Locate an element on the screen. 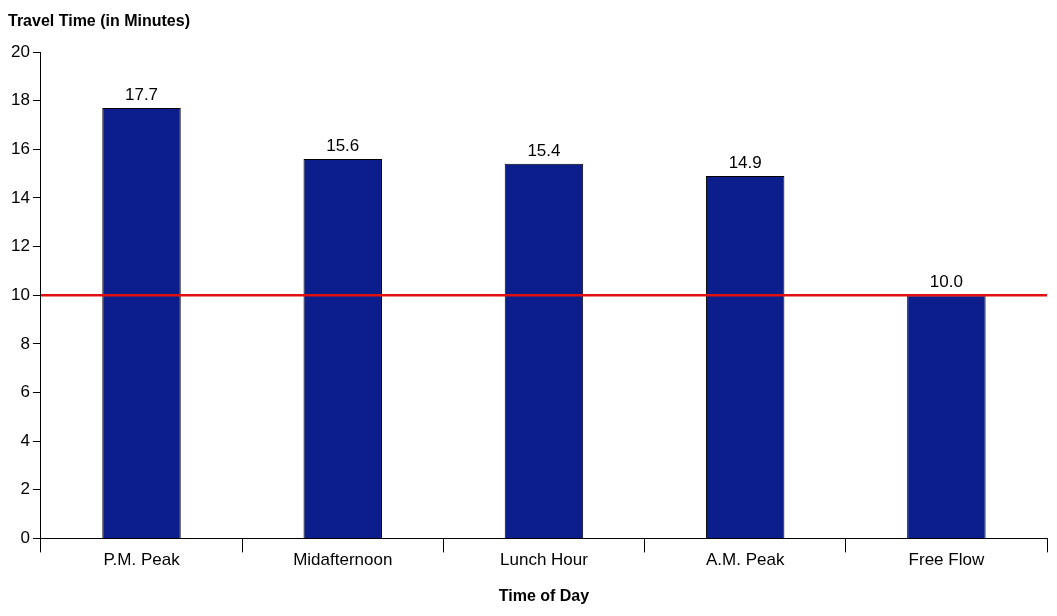 Image resolution: width=1057 pixels, height=616 pixels. x-tick-label: Free Flow is located at coordinates (946, 560).